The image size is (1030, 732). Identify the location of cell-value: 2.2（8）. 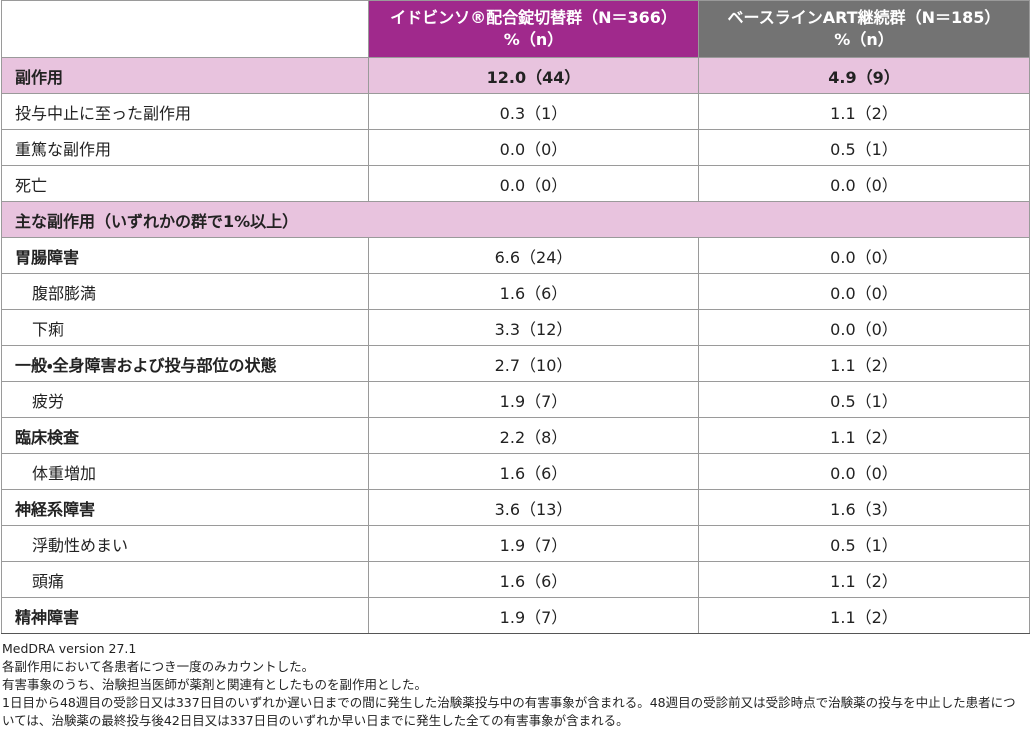
(533, 435).